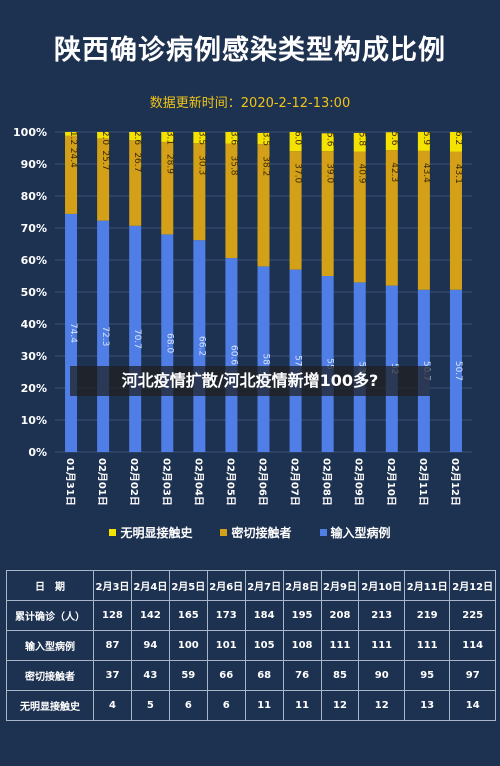 The width and height of the screenshot is (500, 766). Describe the element at coordinates (166, 482) in the screenshot. I see `x-tick-label: 02月03日` at that location.